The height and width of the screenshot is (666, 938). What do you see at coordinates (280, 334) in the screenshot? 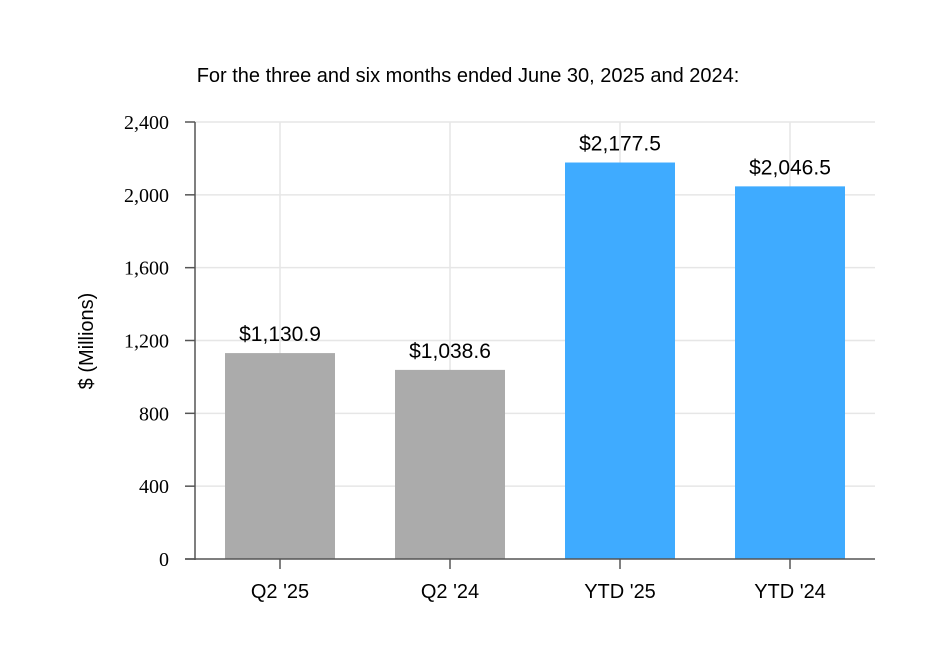
I see `data-label: $1,130.9` at bounding box center [280, 334].